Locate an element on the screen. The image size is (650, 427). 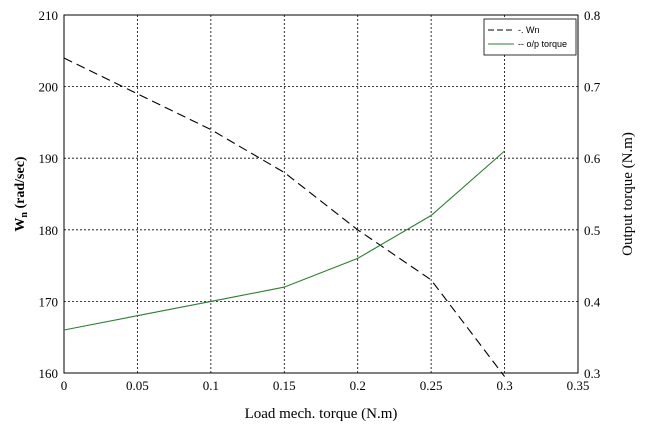
y-left-tick-label: 180 is located at coordinates (49, 230).